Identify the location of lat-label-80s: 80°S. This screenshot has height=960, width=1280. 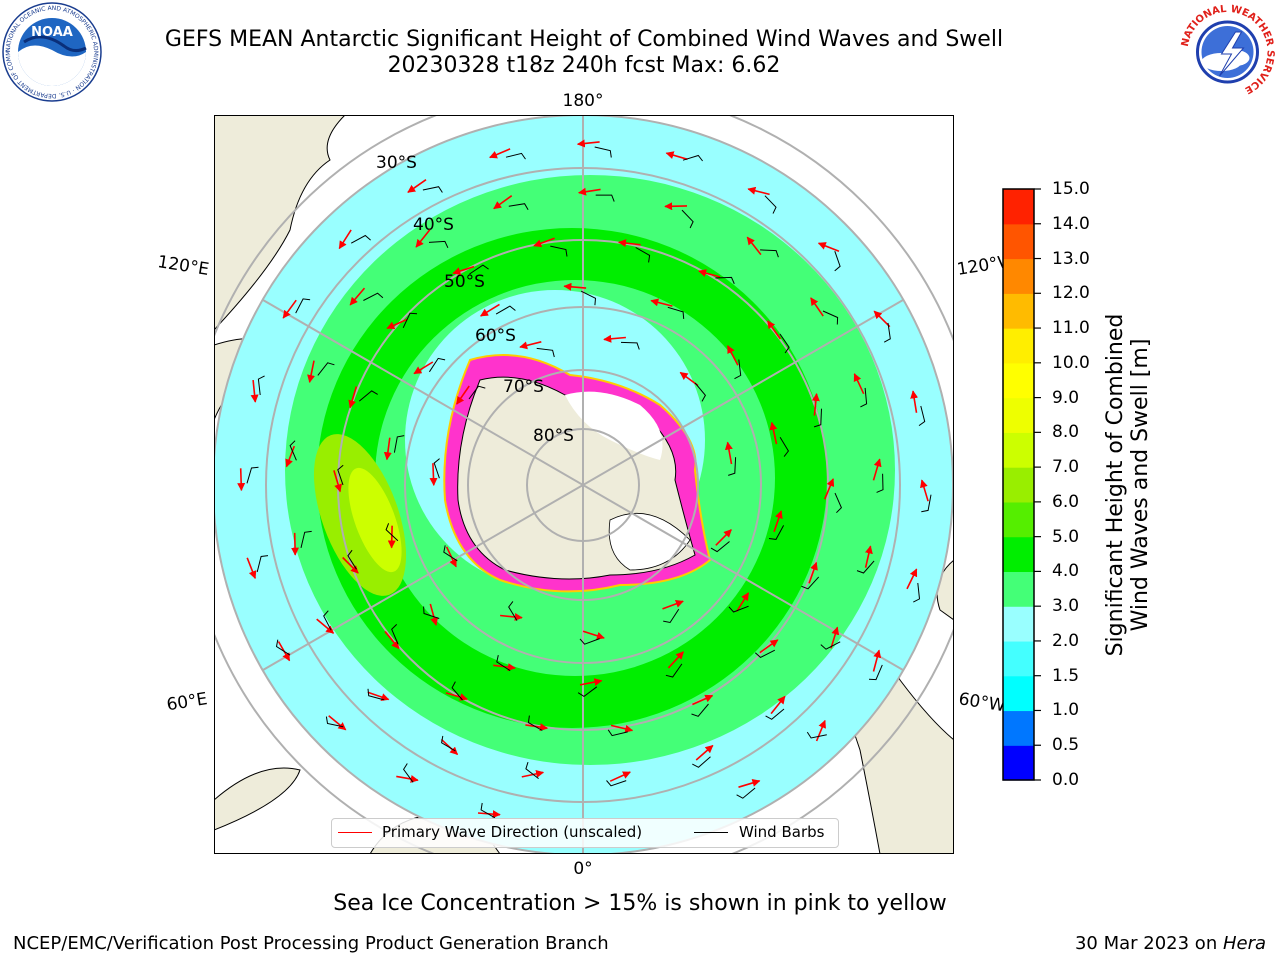
(553, 436).